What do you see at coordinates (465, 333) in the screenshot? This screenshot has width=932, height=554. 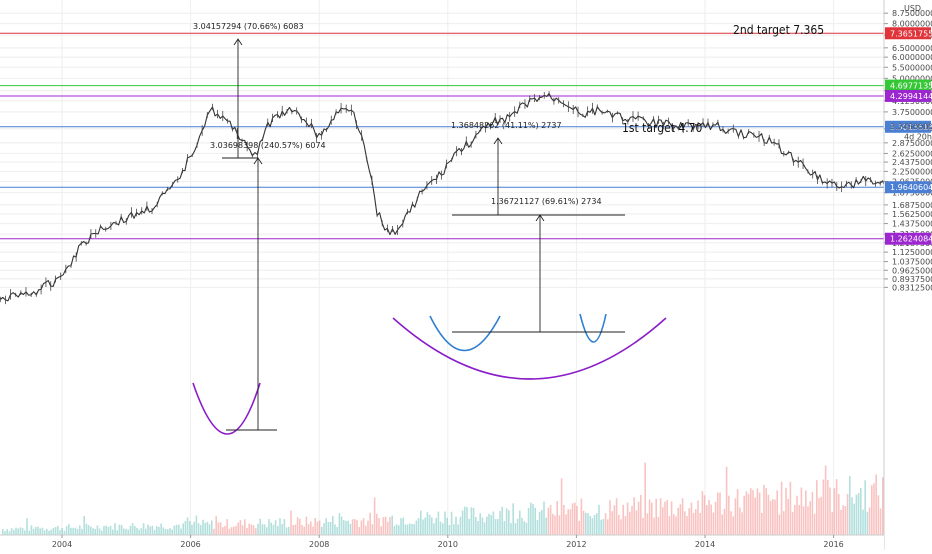 I see `cup-curve-2016` at bounding box center [465, 333].